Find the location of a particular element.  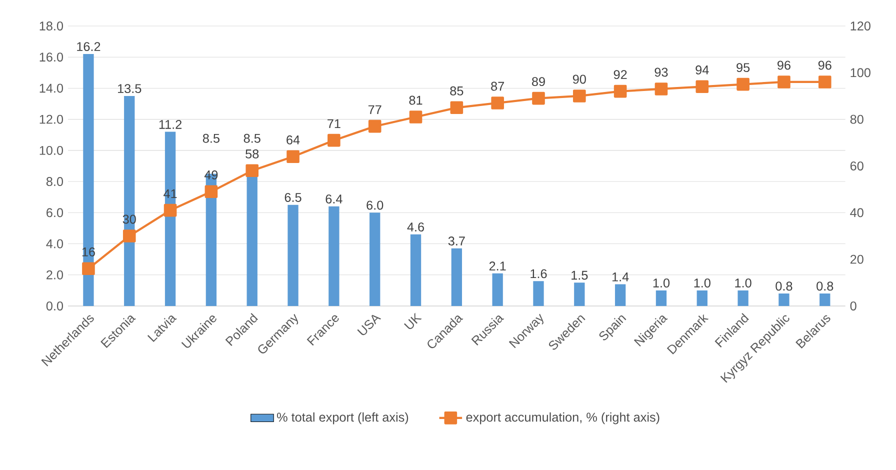

data-label: 11.2 is located at coordinates (170, 124).